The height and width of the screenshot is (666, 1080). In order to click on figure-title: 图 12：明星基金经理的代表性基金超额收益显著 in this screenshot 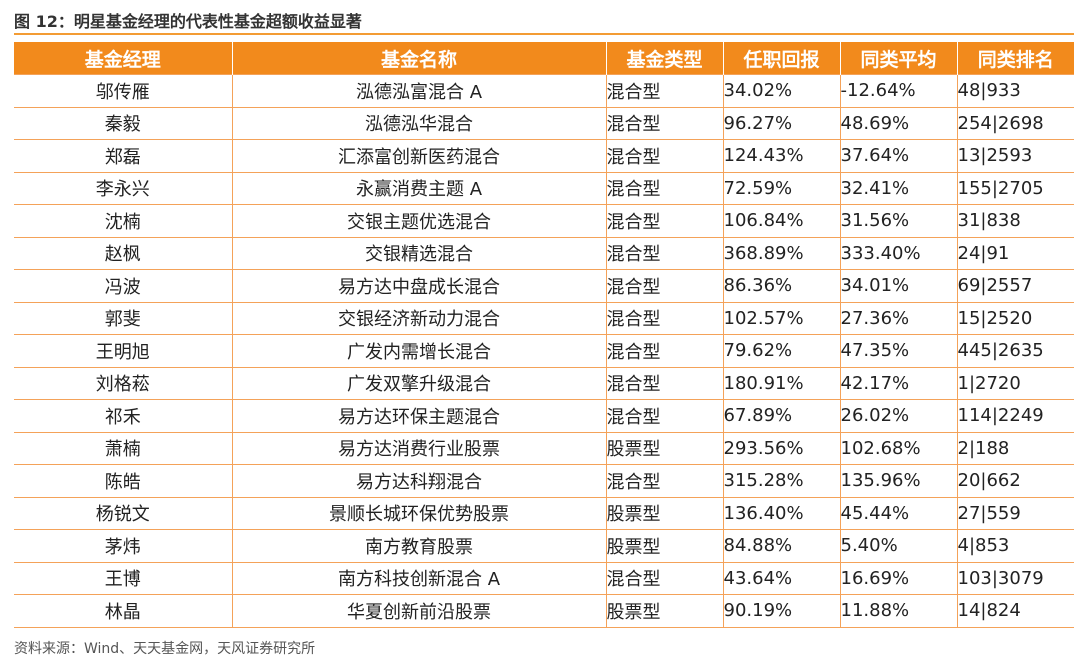, I will do `click(188, 21)`.